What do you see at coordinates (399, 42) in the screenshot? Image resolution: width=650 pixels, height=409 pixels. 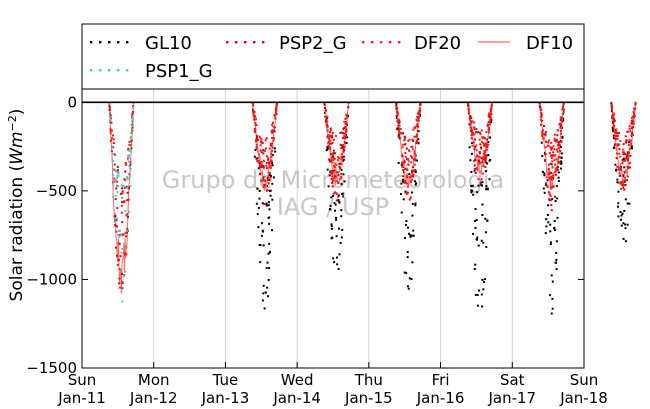 I see `legend-swatch-DF20` at bounding box center [399, 42].